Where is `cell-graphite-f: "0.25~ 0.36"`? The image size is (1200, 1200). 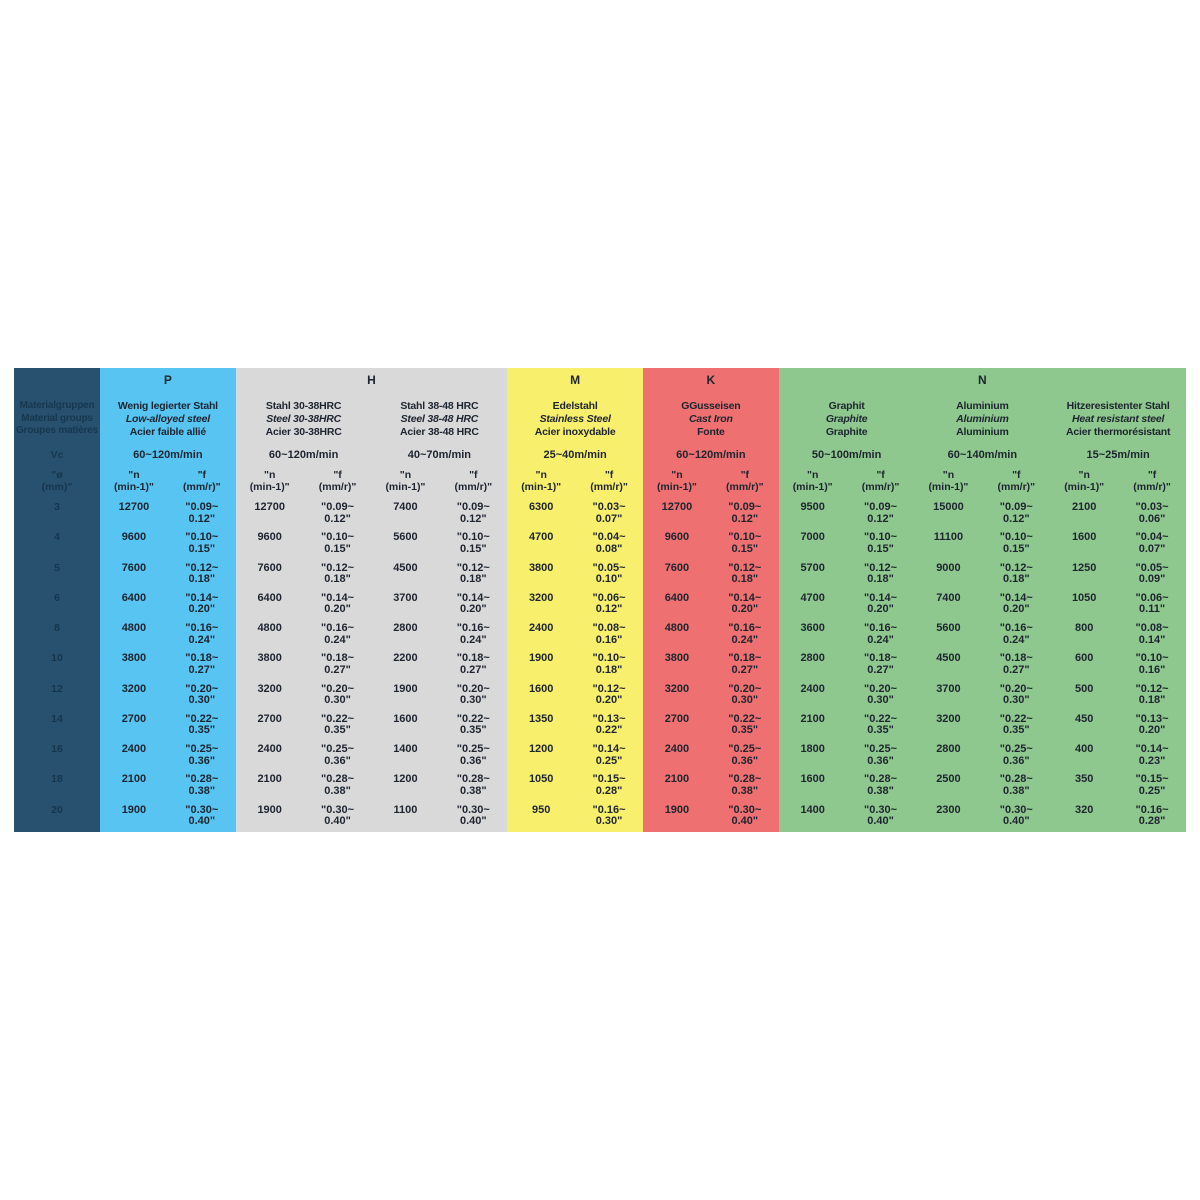
cell-graphite-f: "0.25~ 0.36" is located at coordinates (880, 756).